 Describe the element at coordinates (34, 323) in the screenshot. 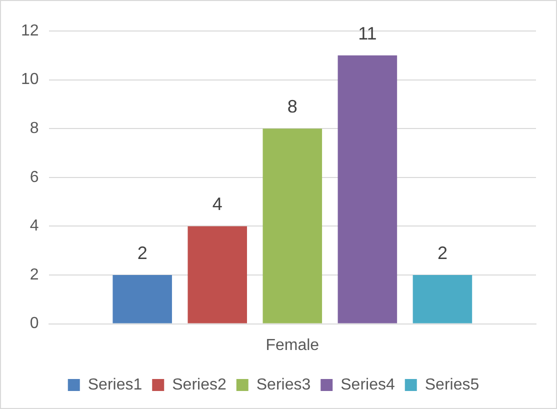

I see `y-tick-label: 0` at that location.